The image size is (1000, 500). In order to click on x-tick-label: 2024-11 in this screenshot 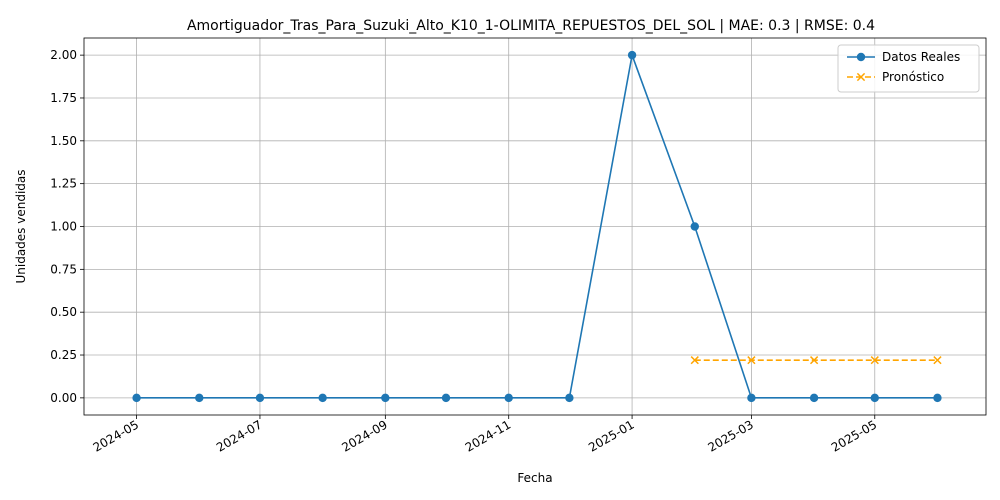, I will do `click(488, 435)`.